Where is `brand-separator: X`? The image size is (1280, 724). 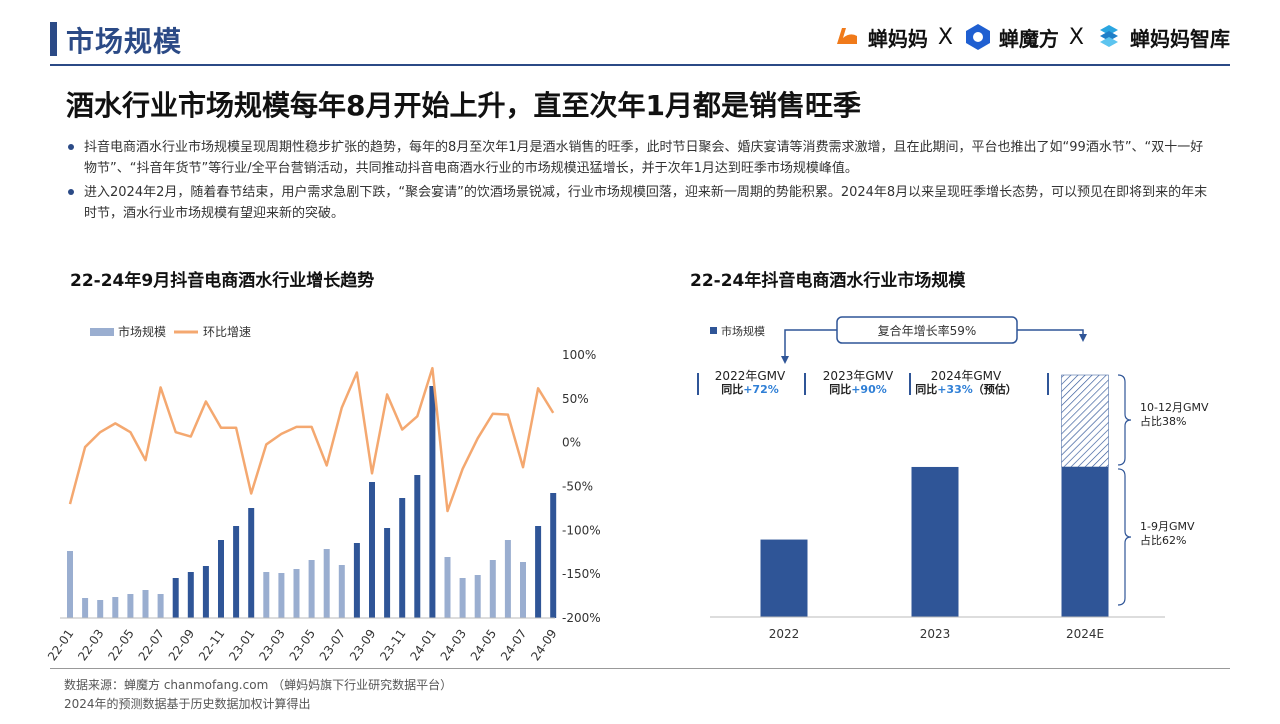
brand-separator: X is located at coordinates (1076, 37).